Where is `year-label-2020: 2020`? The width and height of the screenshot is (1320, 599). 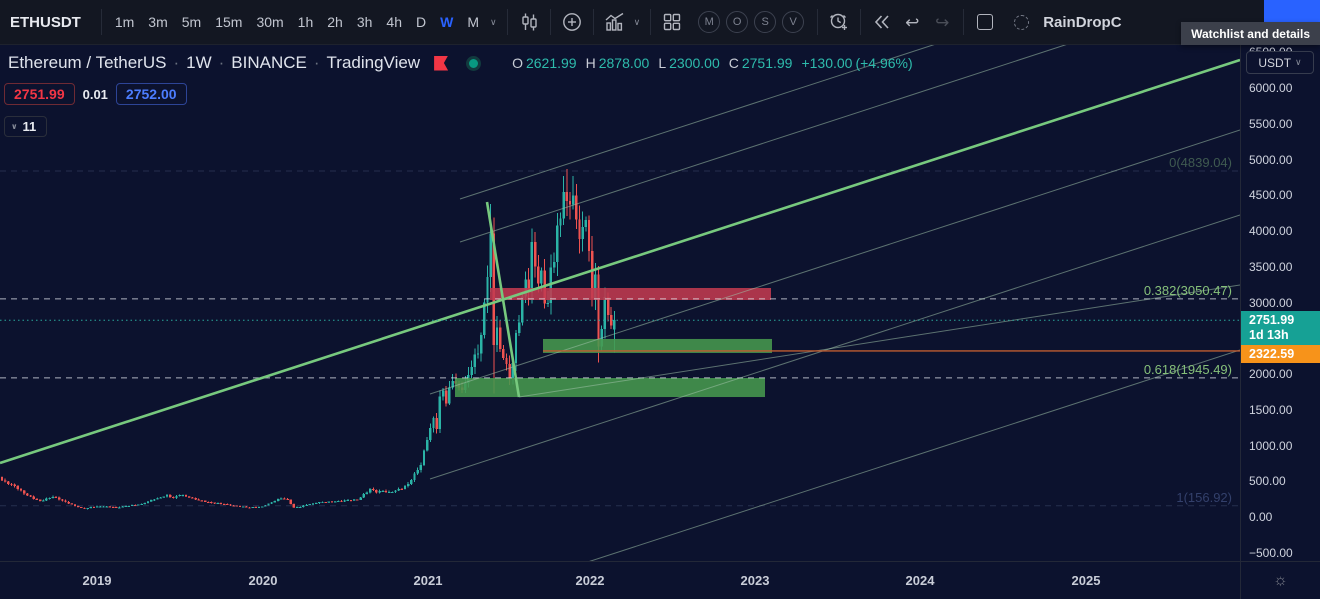 year-label-2020: 2020 is located at coordinates (263, 580).